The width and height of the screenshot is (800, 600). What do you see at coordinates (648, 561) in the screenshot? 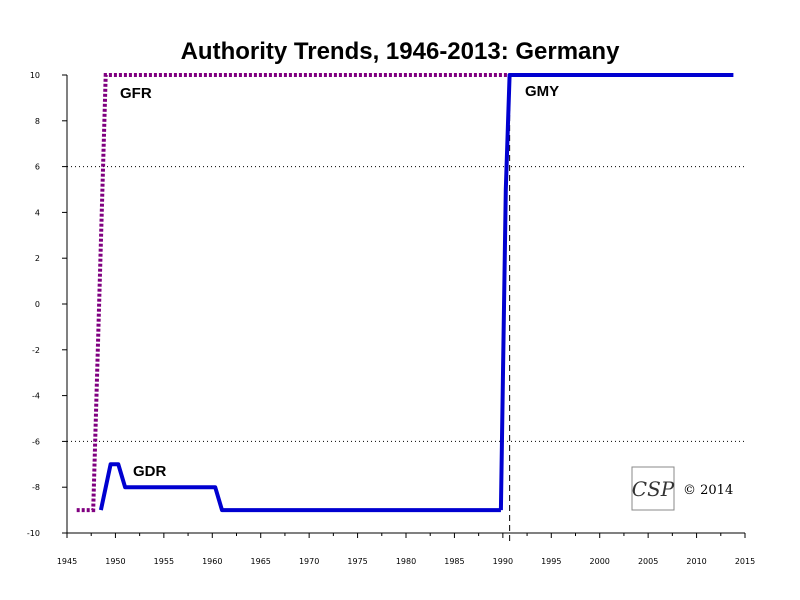
I see `x-tick-label: 2005` at bounding box center [648, 561].